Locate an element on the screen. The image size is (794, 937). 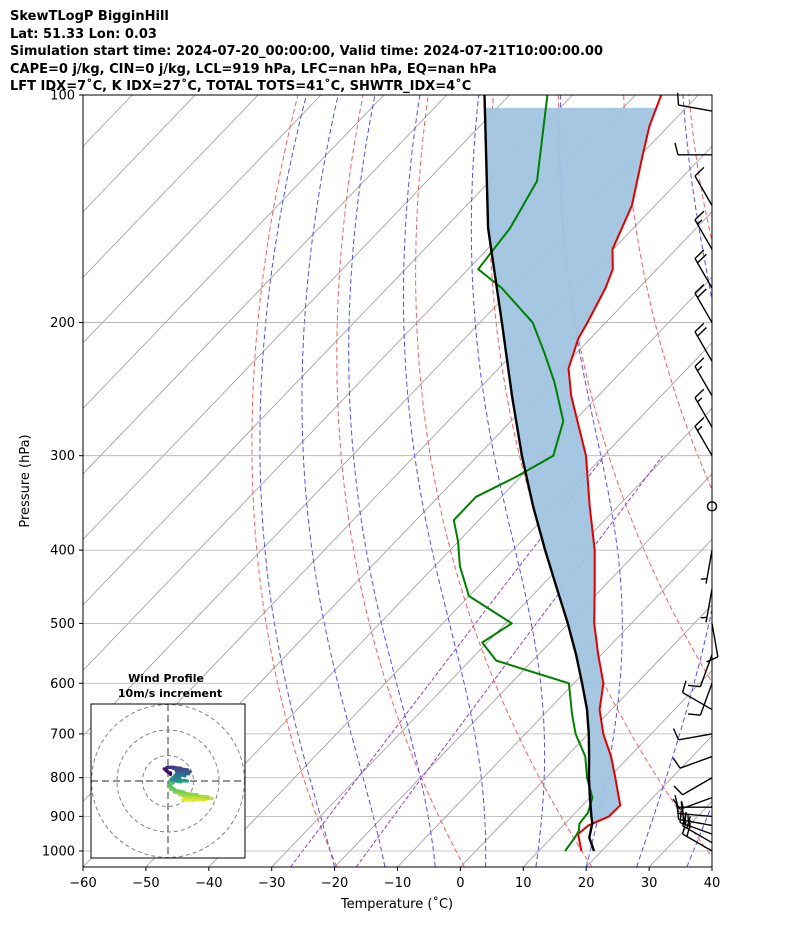
hodograph-frame is located at coordinates (168, 781).